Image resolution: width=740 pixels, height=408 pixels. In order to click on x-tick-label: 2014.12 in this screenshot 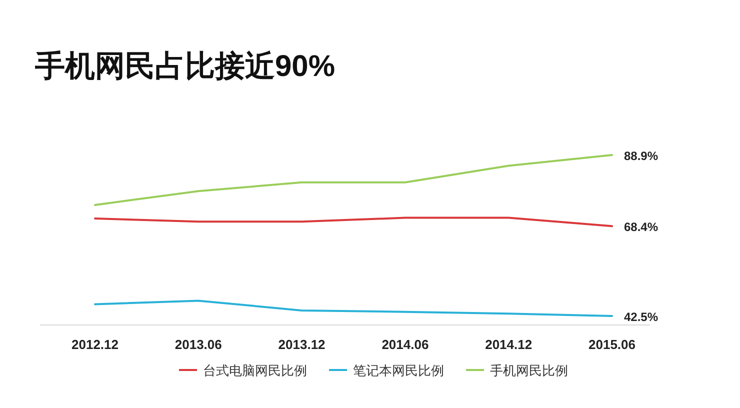, I will do `click(508, 344)`.